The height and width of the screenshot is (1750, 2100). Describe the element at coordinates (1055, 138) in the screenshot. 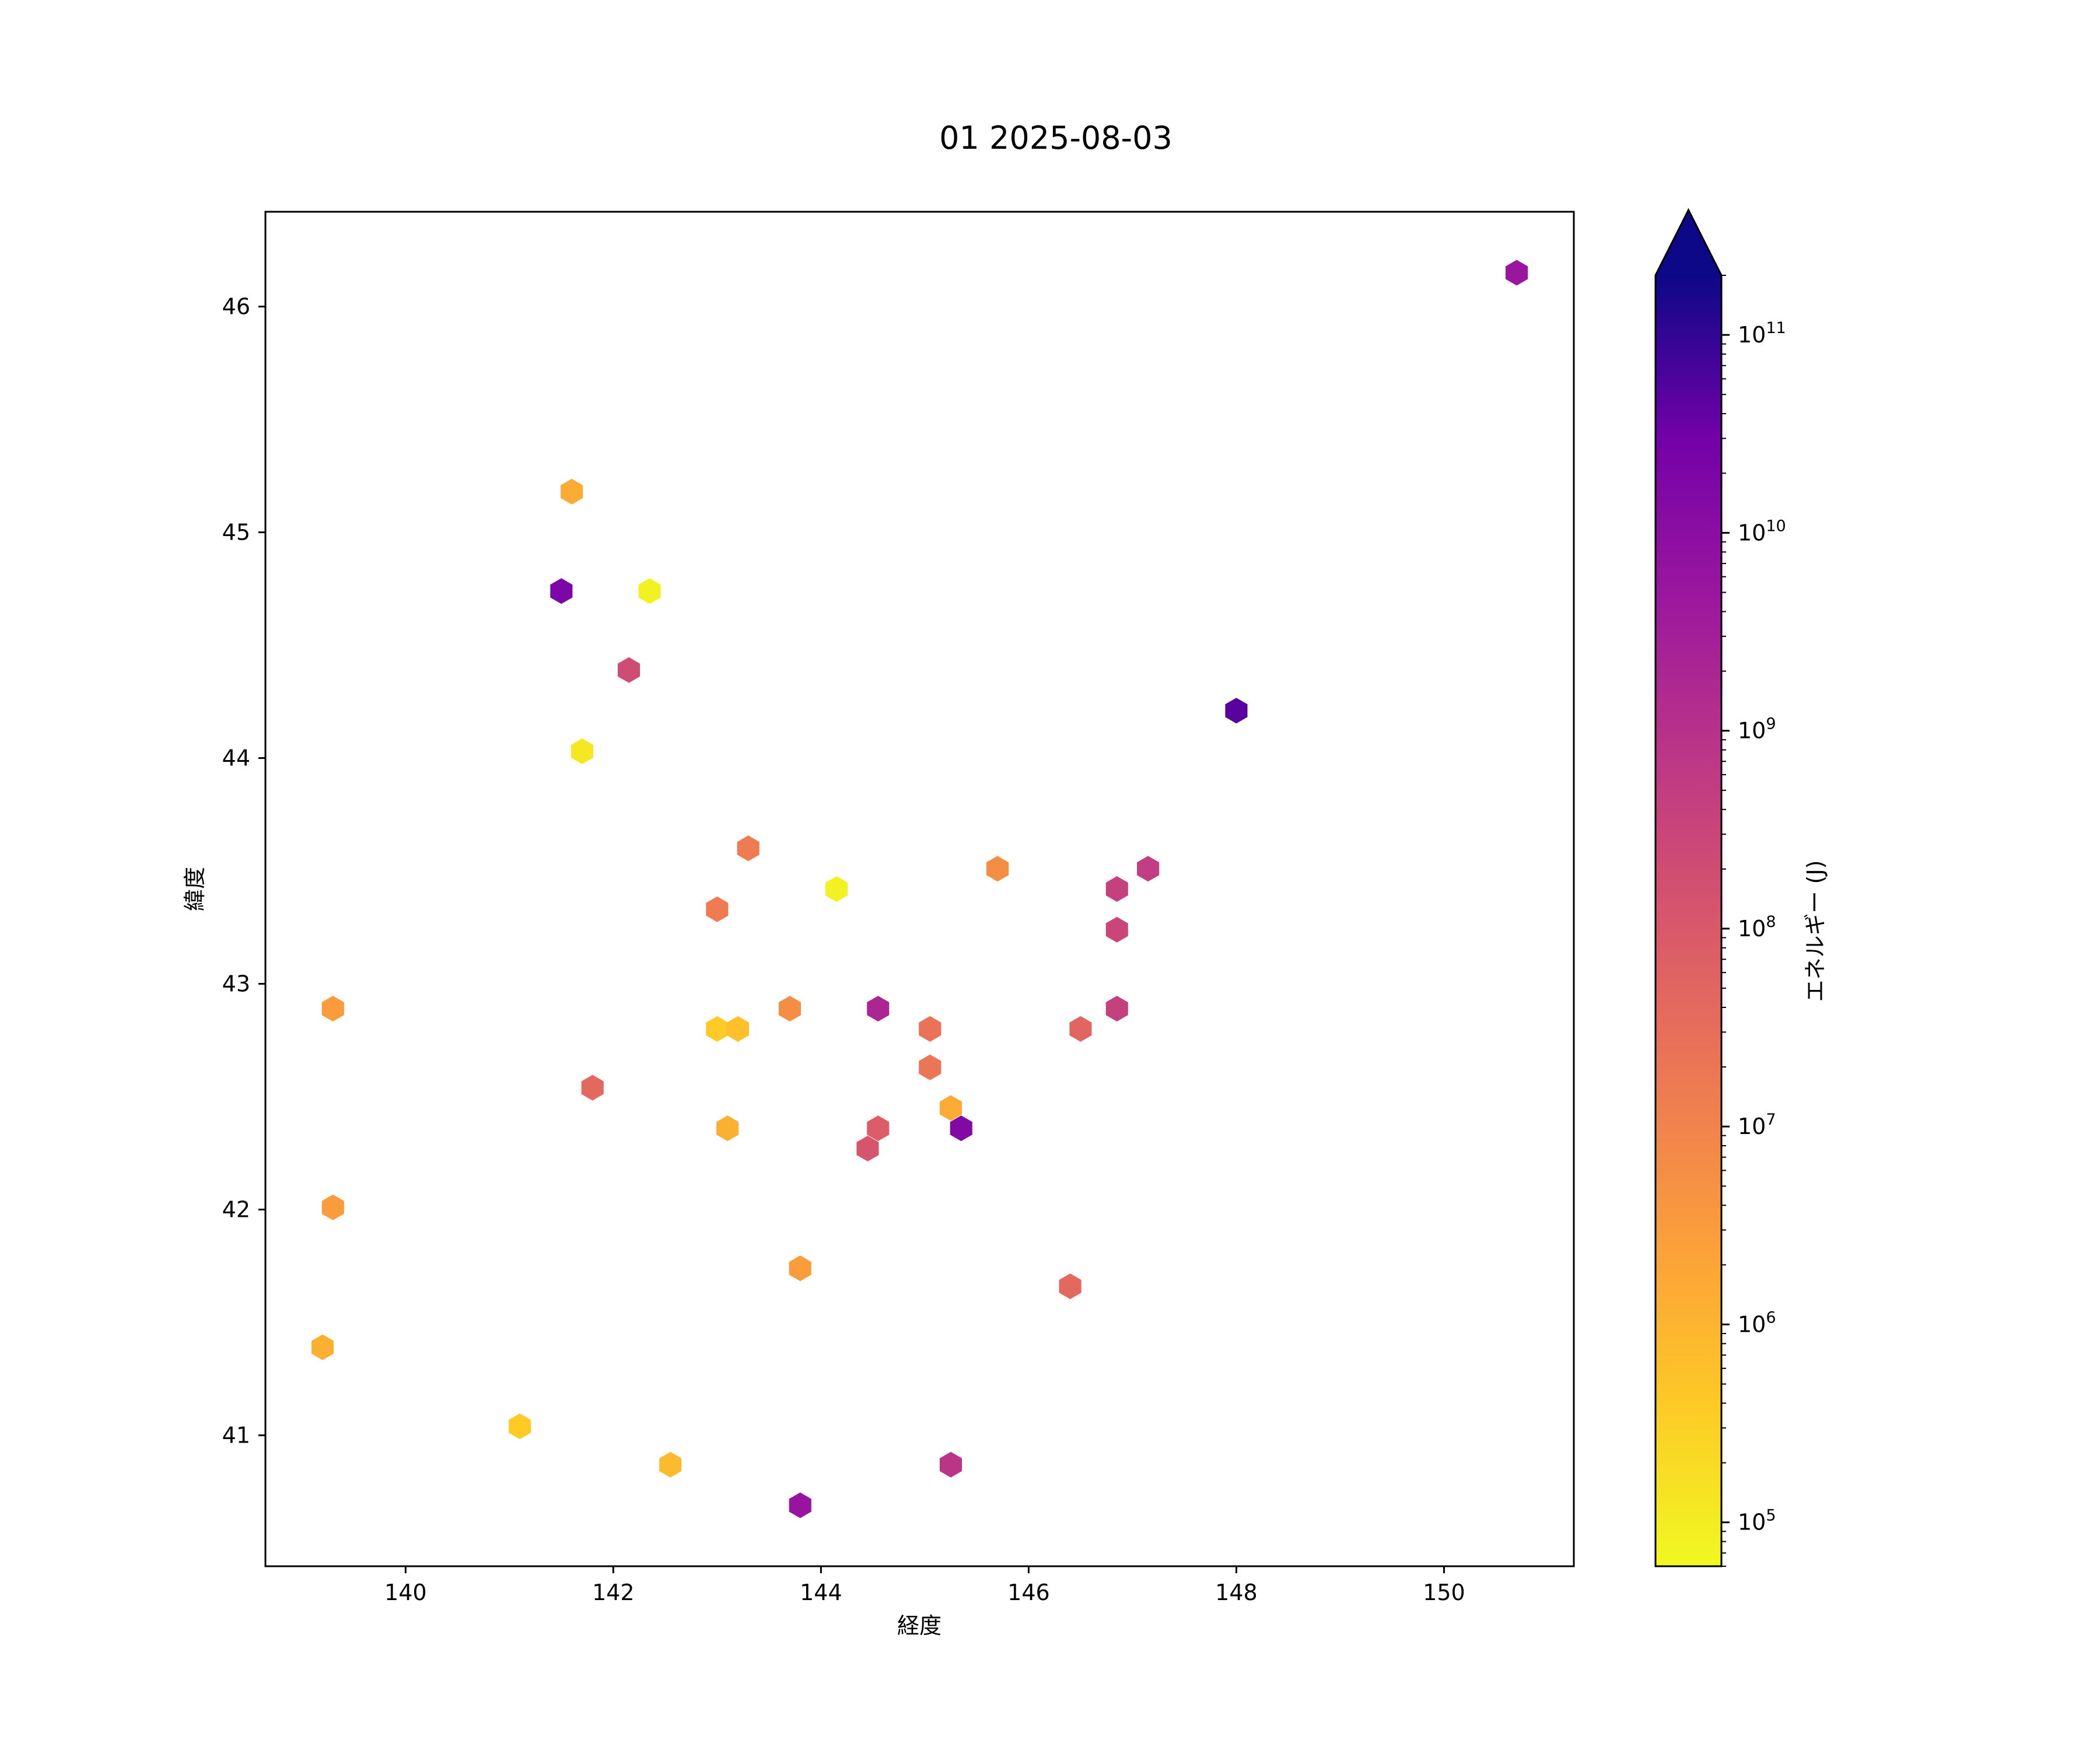

I see `chart-title: 01 2025-08-03` at that location.